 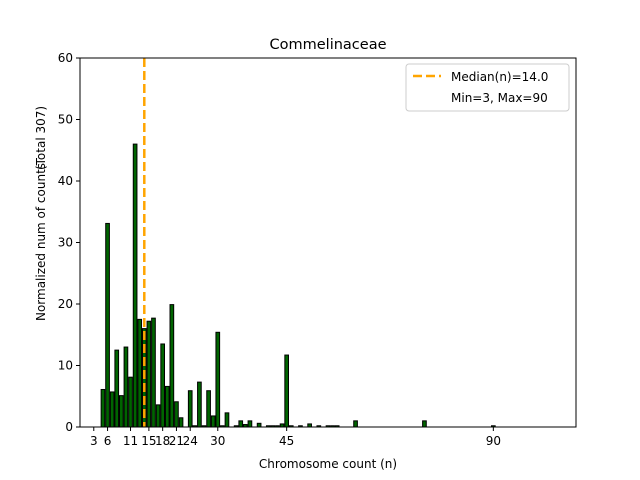 I want to click on x-tick-label: 6, so click(x=108, y=441).